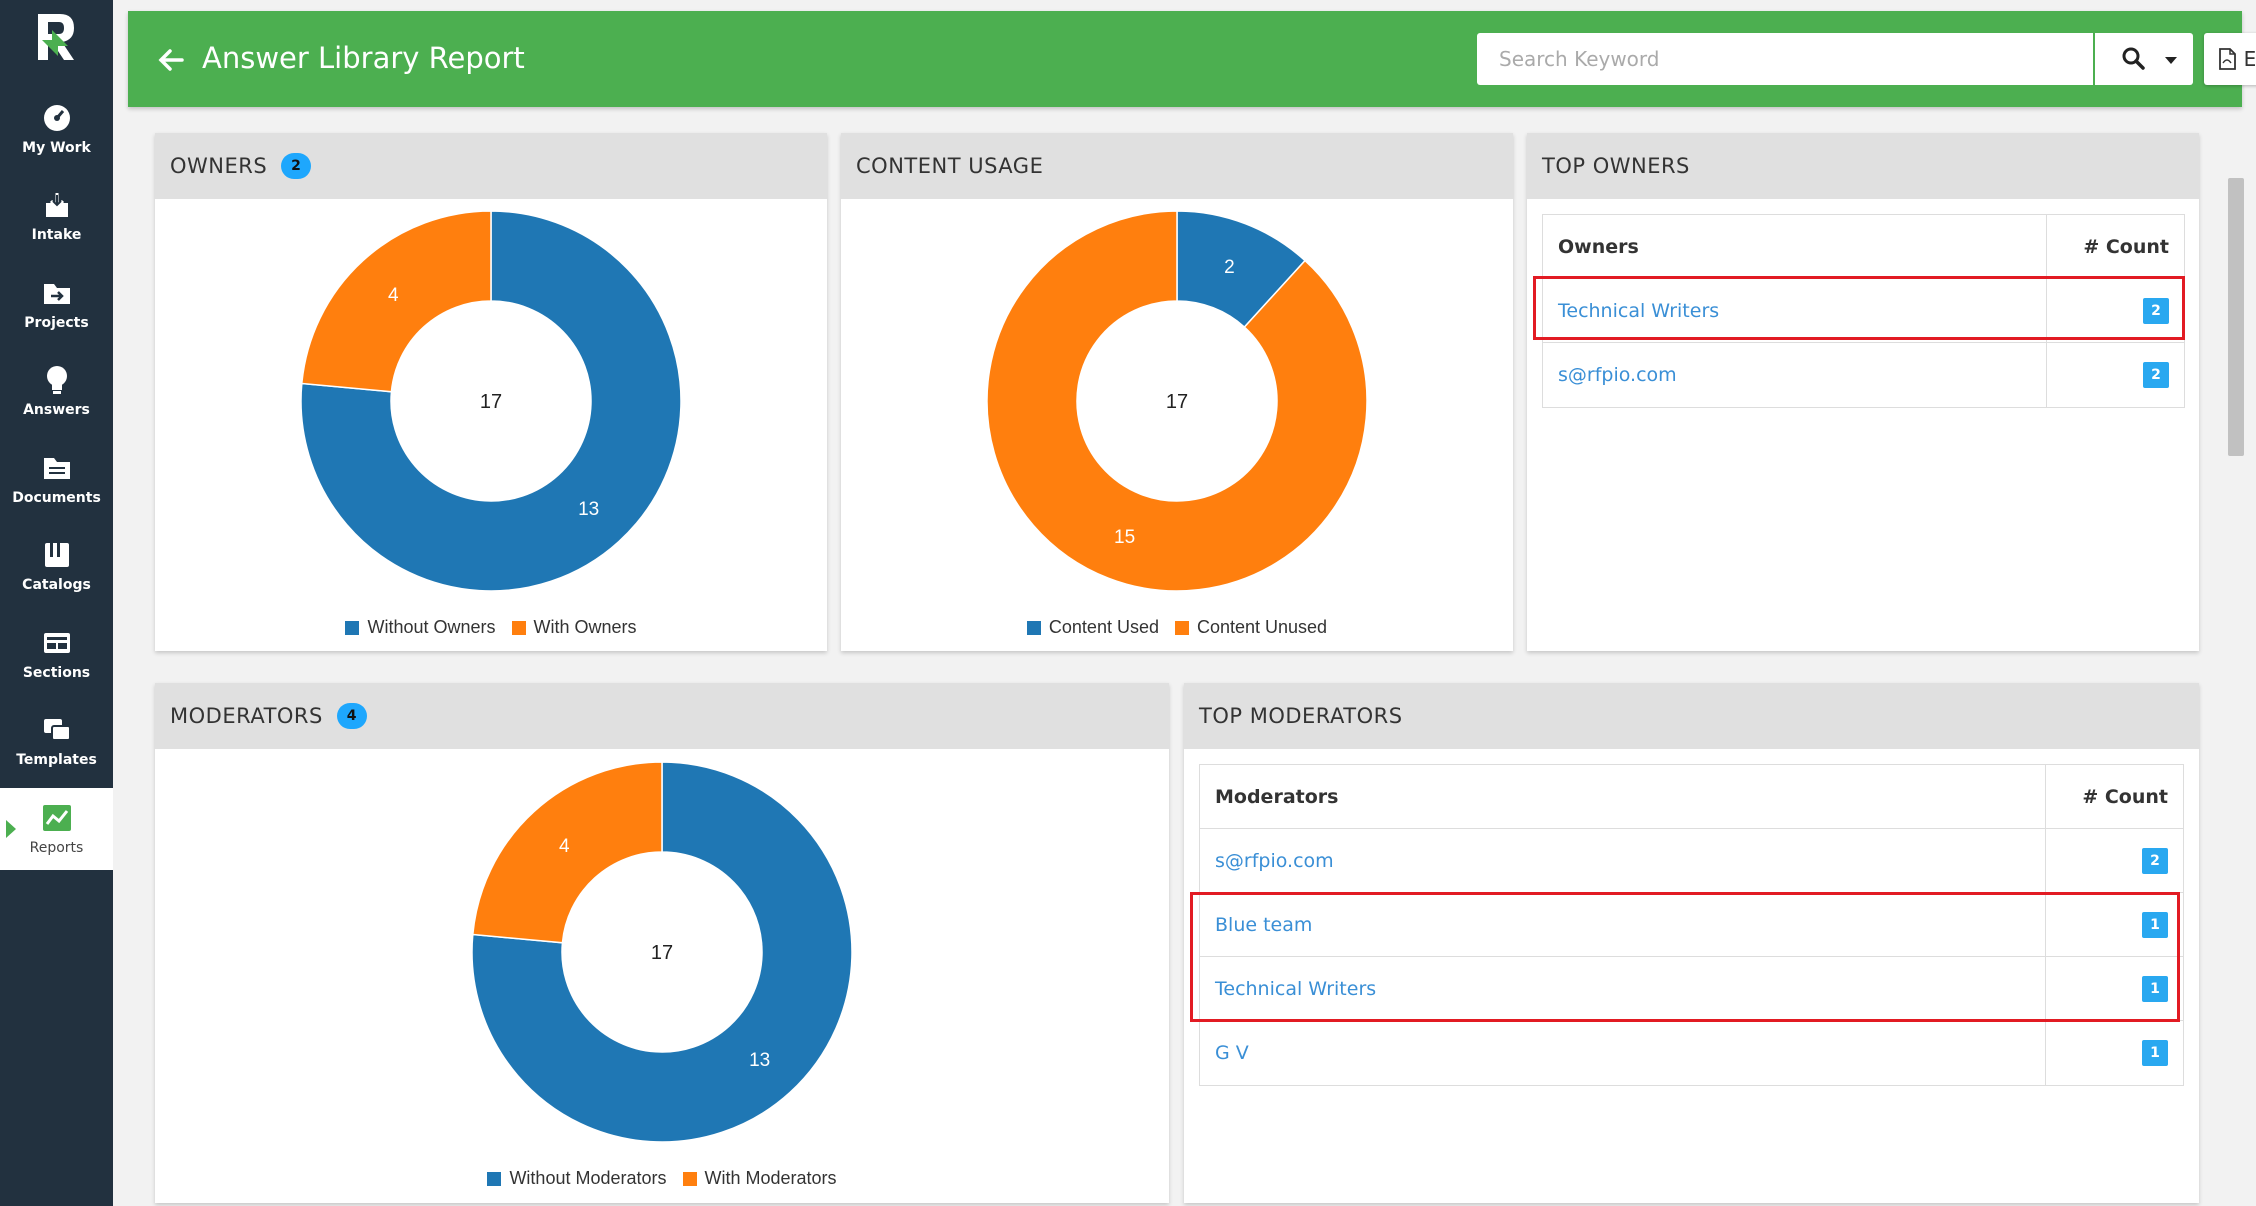  I want to click on moderators-donut-chart: 13 4 17, so click(662, 952).